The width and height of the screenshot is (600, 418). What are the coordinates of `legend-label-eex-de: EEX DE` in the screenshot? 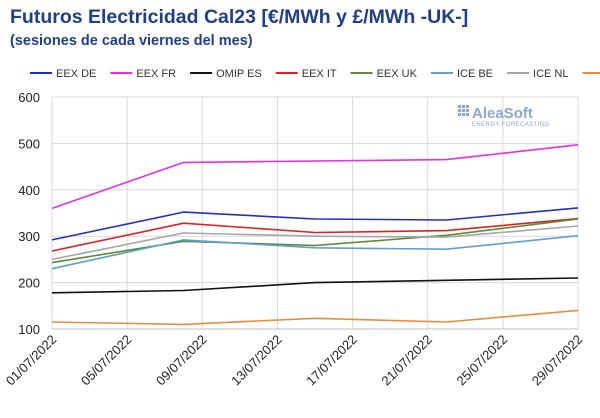 It's located at (76, 74).